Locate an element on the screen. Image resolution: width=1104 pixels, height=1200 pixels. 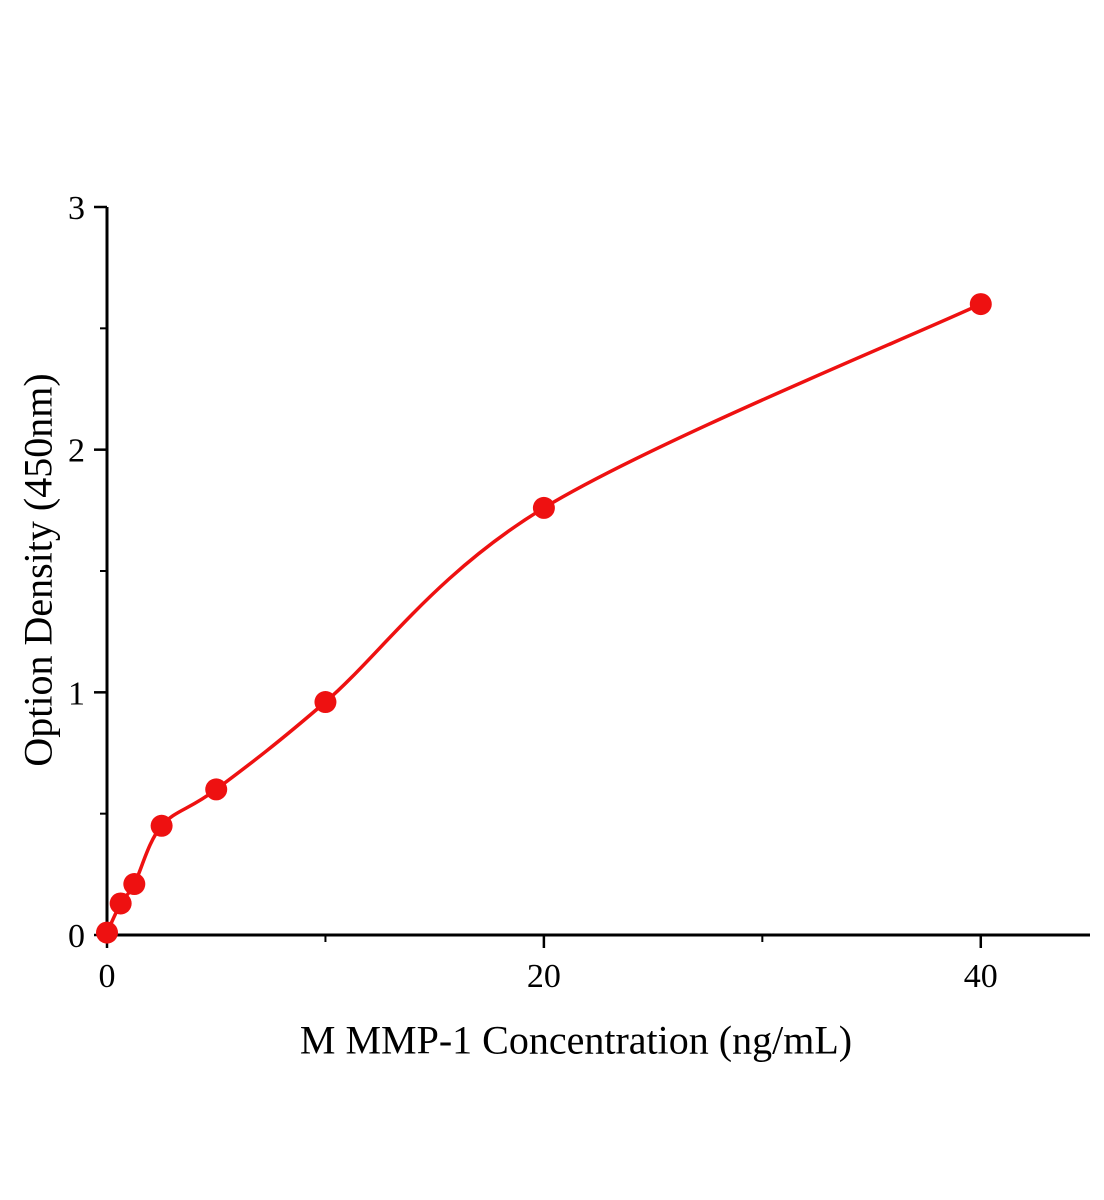
y-tick-label: 1 is located at coordinates (76, 693).